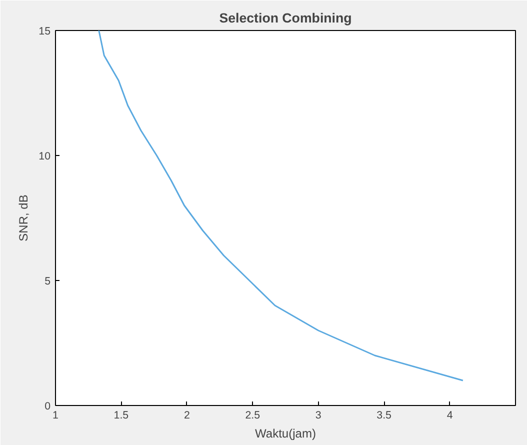 This screenshot has height=445, width=527. Describe the element at coordinates (285, 18) in the screenshot. I see `chart-title: Selection Combining` at that location.